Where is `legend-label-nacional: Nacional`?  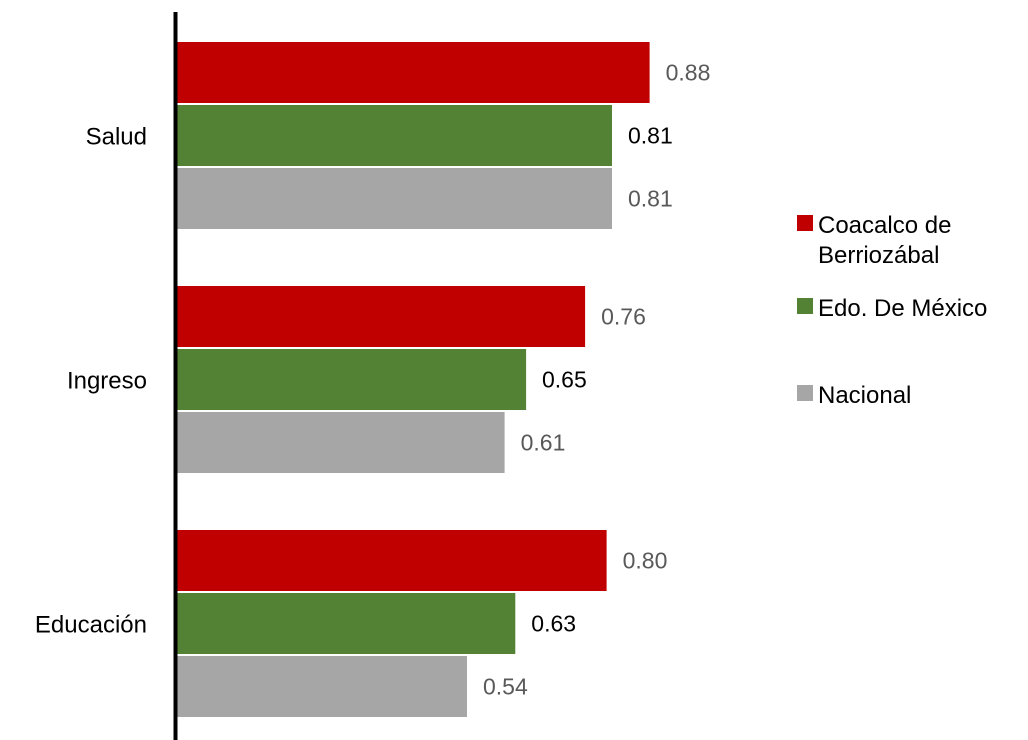 legend-label-nacional: Nacional is located at coordinates (864, 395).